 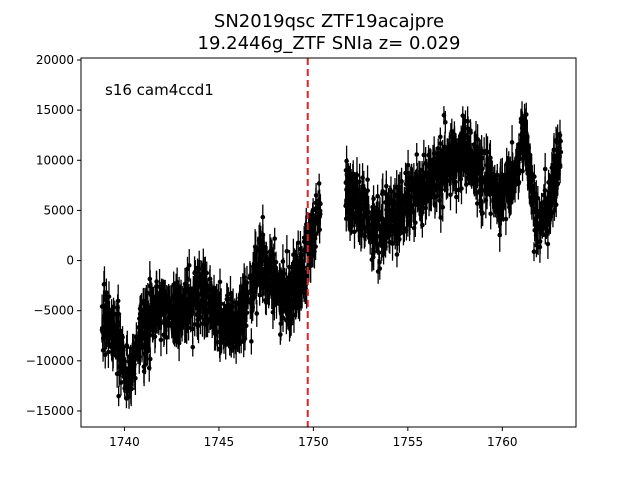 What do you see at coordinates (53, 235) in the screenshot?
I see `y-axis: −15000 −10000 −5000 0 5000 10000 15000 20000` at bounding box center [53, 235].